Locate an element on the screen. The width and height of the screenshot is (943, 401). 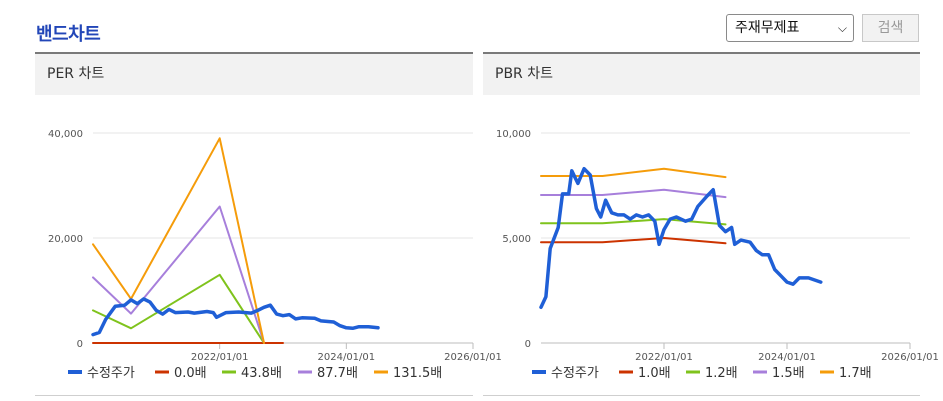
legend-label: 1.5배 is located at coordinates (788, 373).